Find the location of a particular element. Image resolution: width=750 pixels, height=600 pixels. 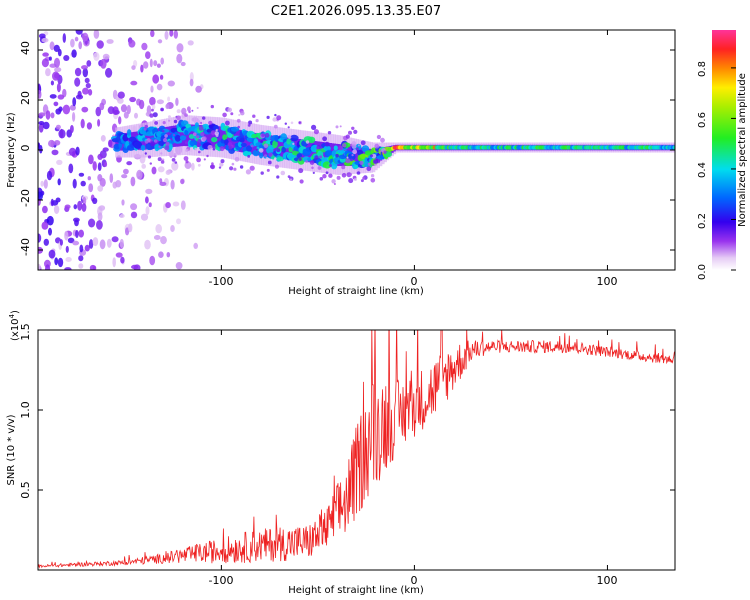

top-x-axis-label: Height of straight line (km) is located at coordinates (356, 291).